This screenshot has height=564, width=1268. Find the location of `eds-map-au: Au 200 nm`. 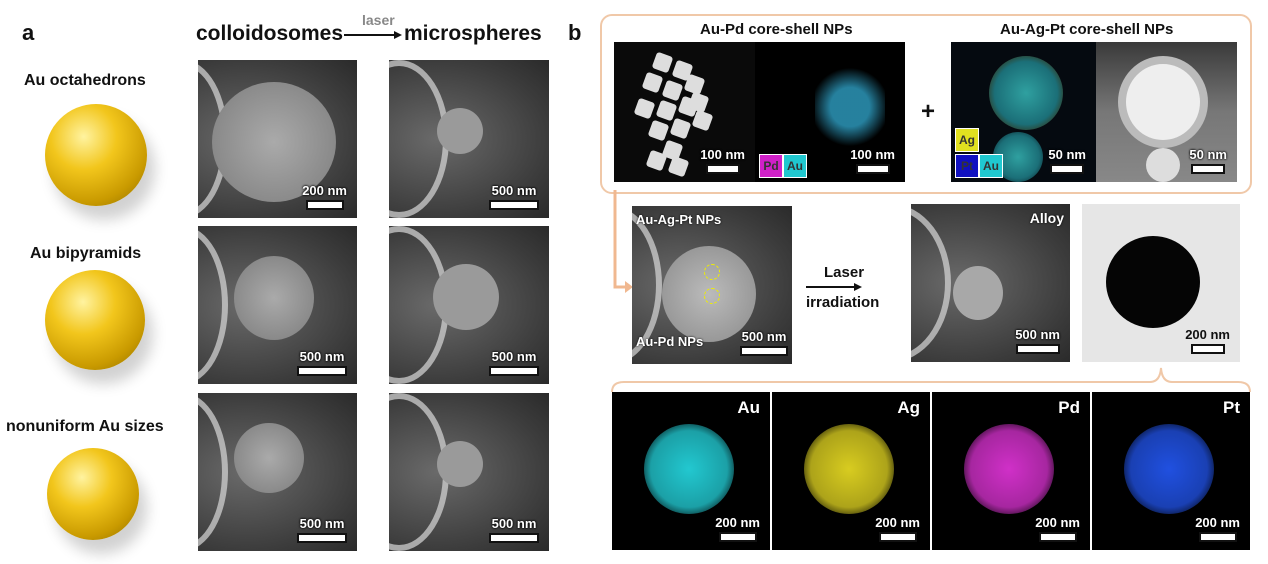

eds-map-au: Au 200 nm is located at coordinates (691, 471).